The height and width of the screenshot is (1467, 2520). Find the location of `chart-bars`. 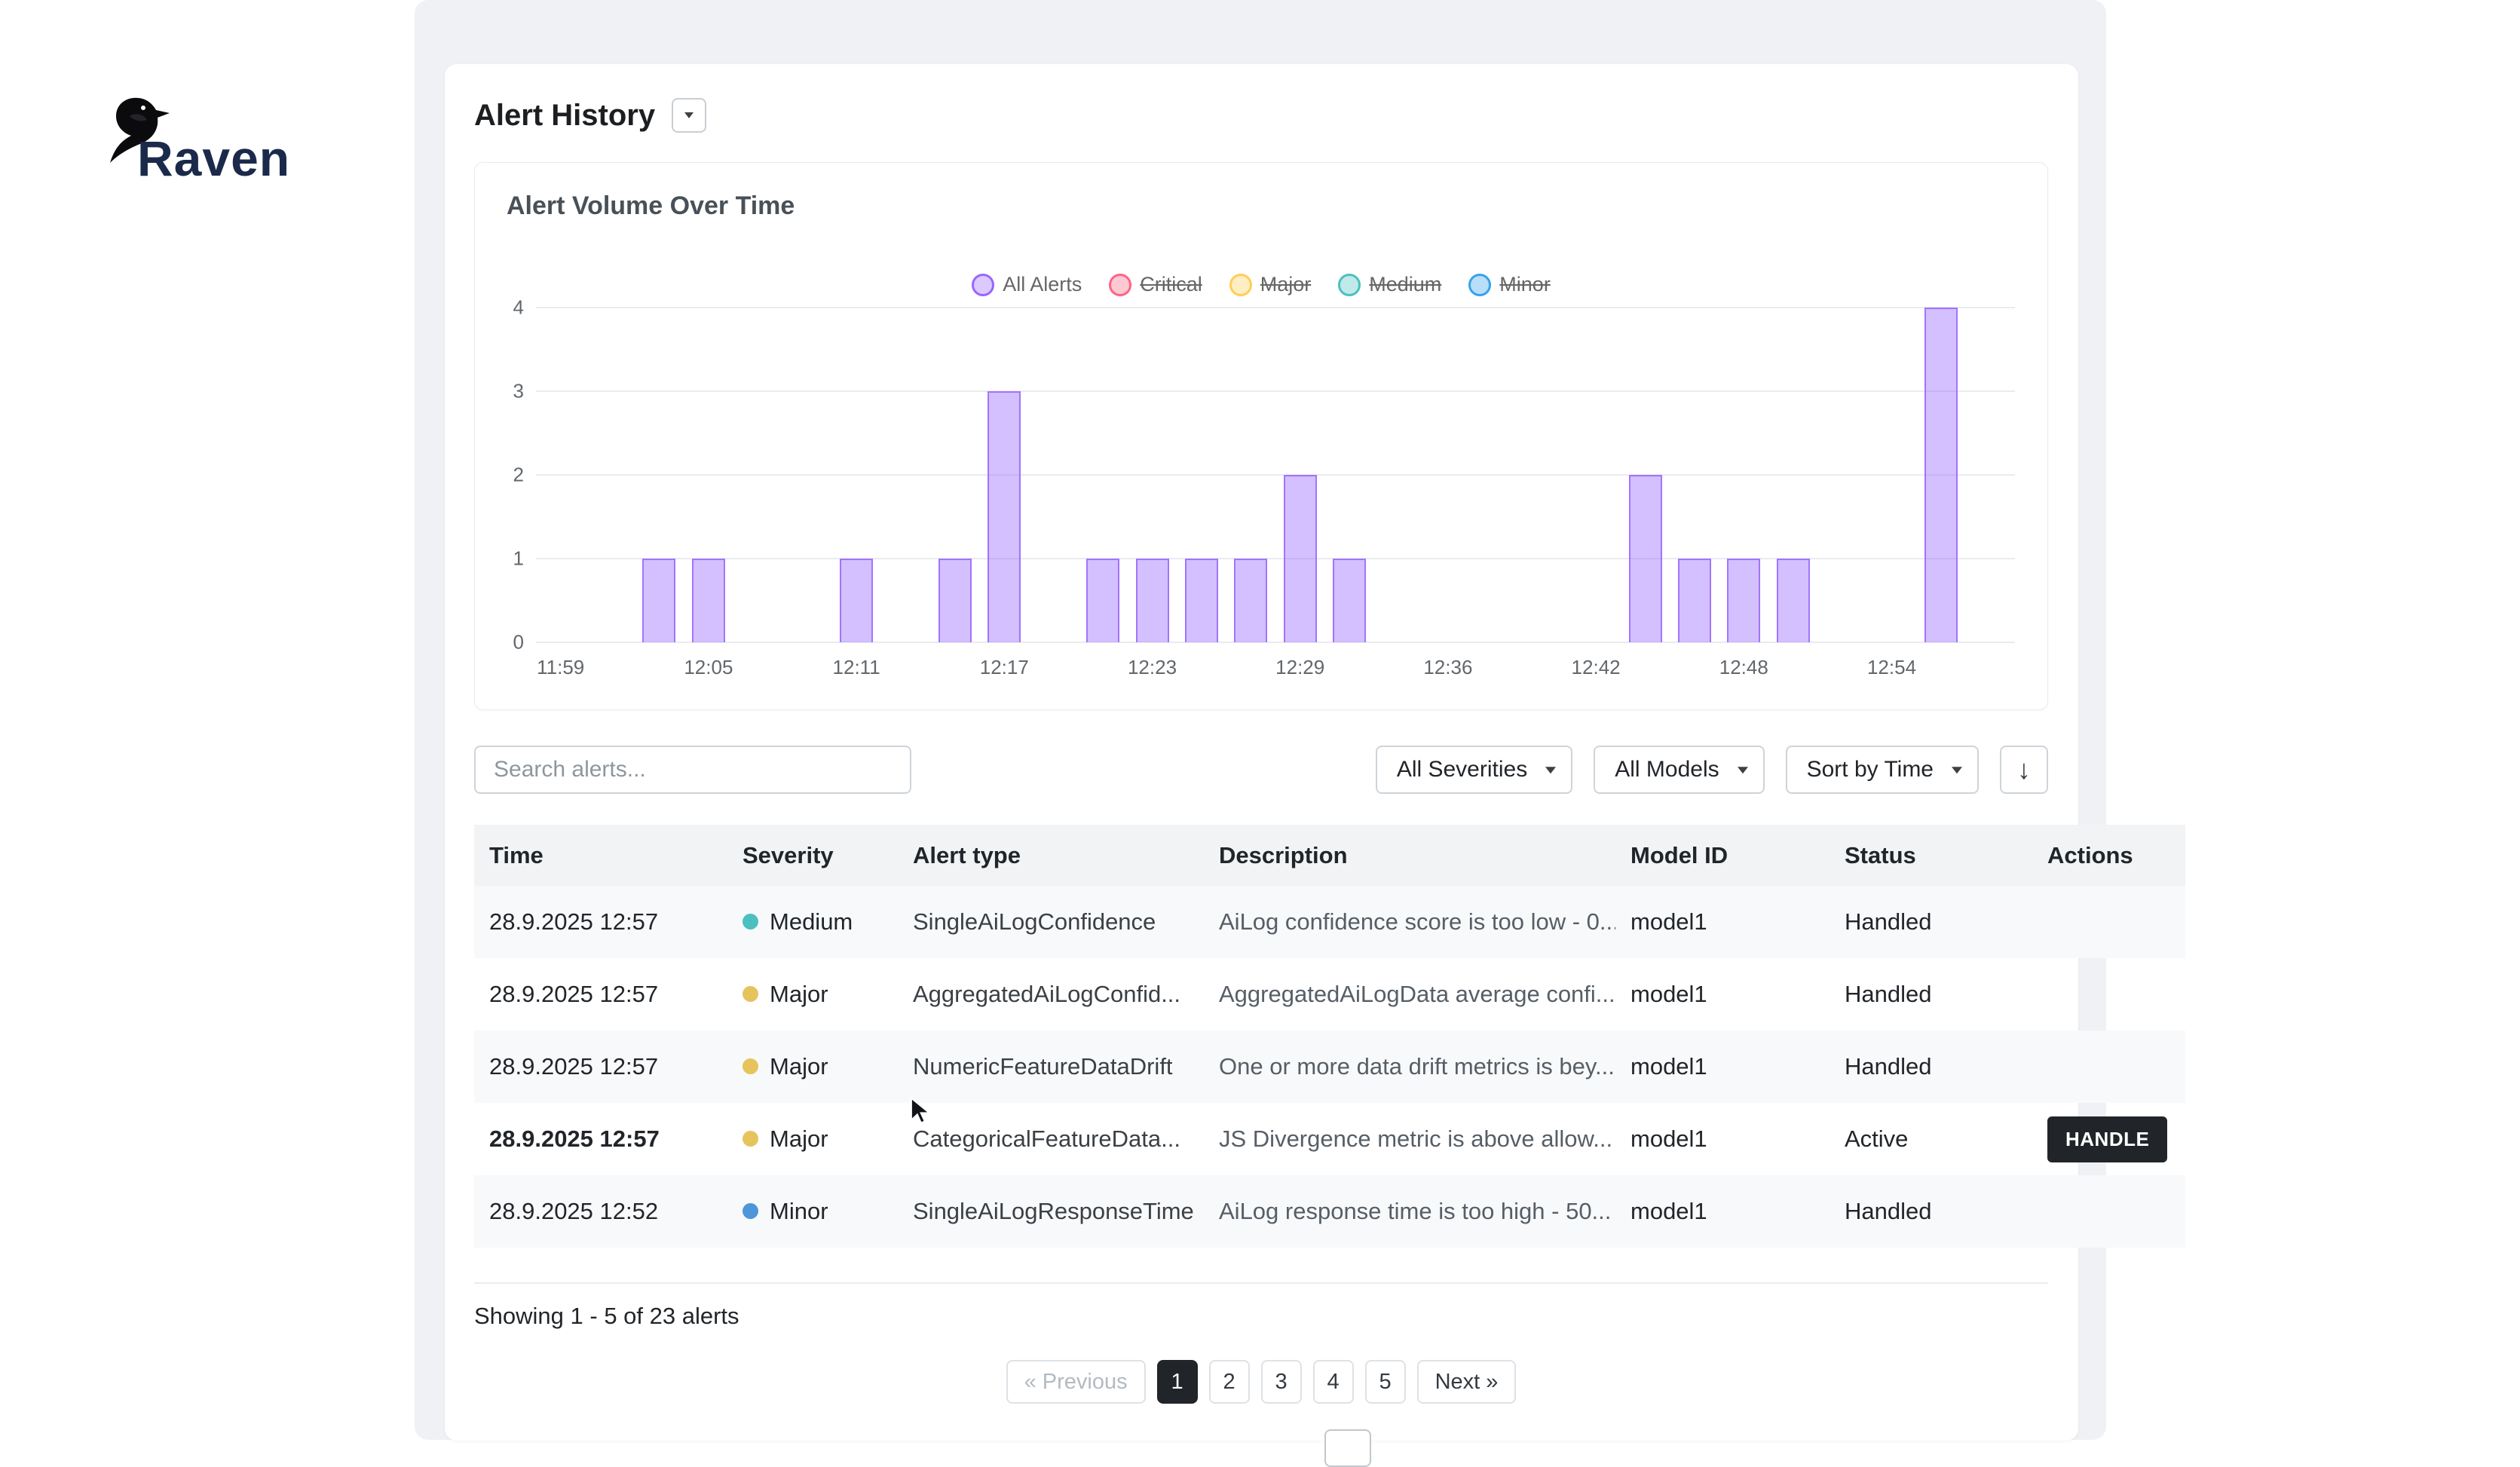

chart-bars is located at coordinates (1275, 475).